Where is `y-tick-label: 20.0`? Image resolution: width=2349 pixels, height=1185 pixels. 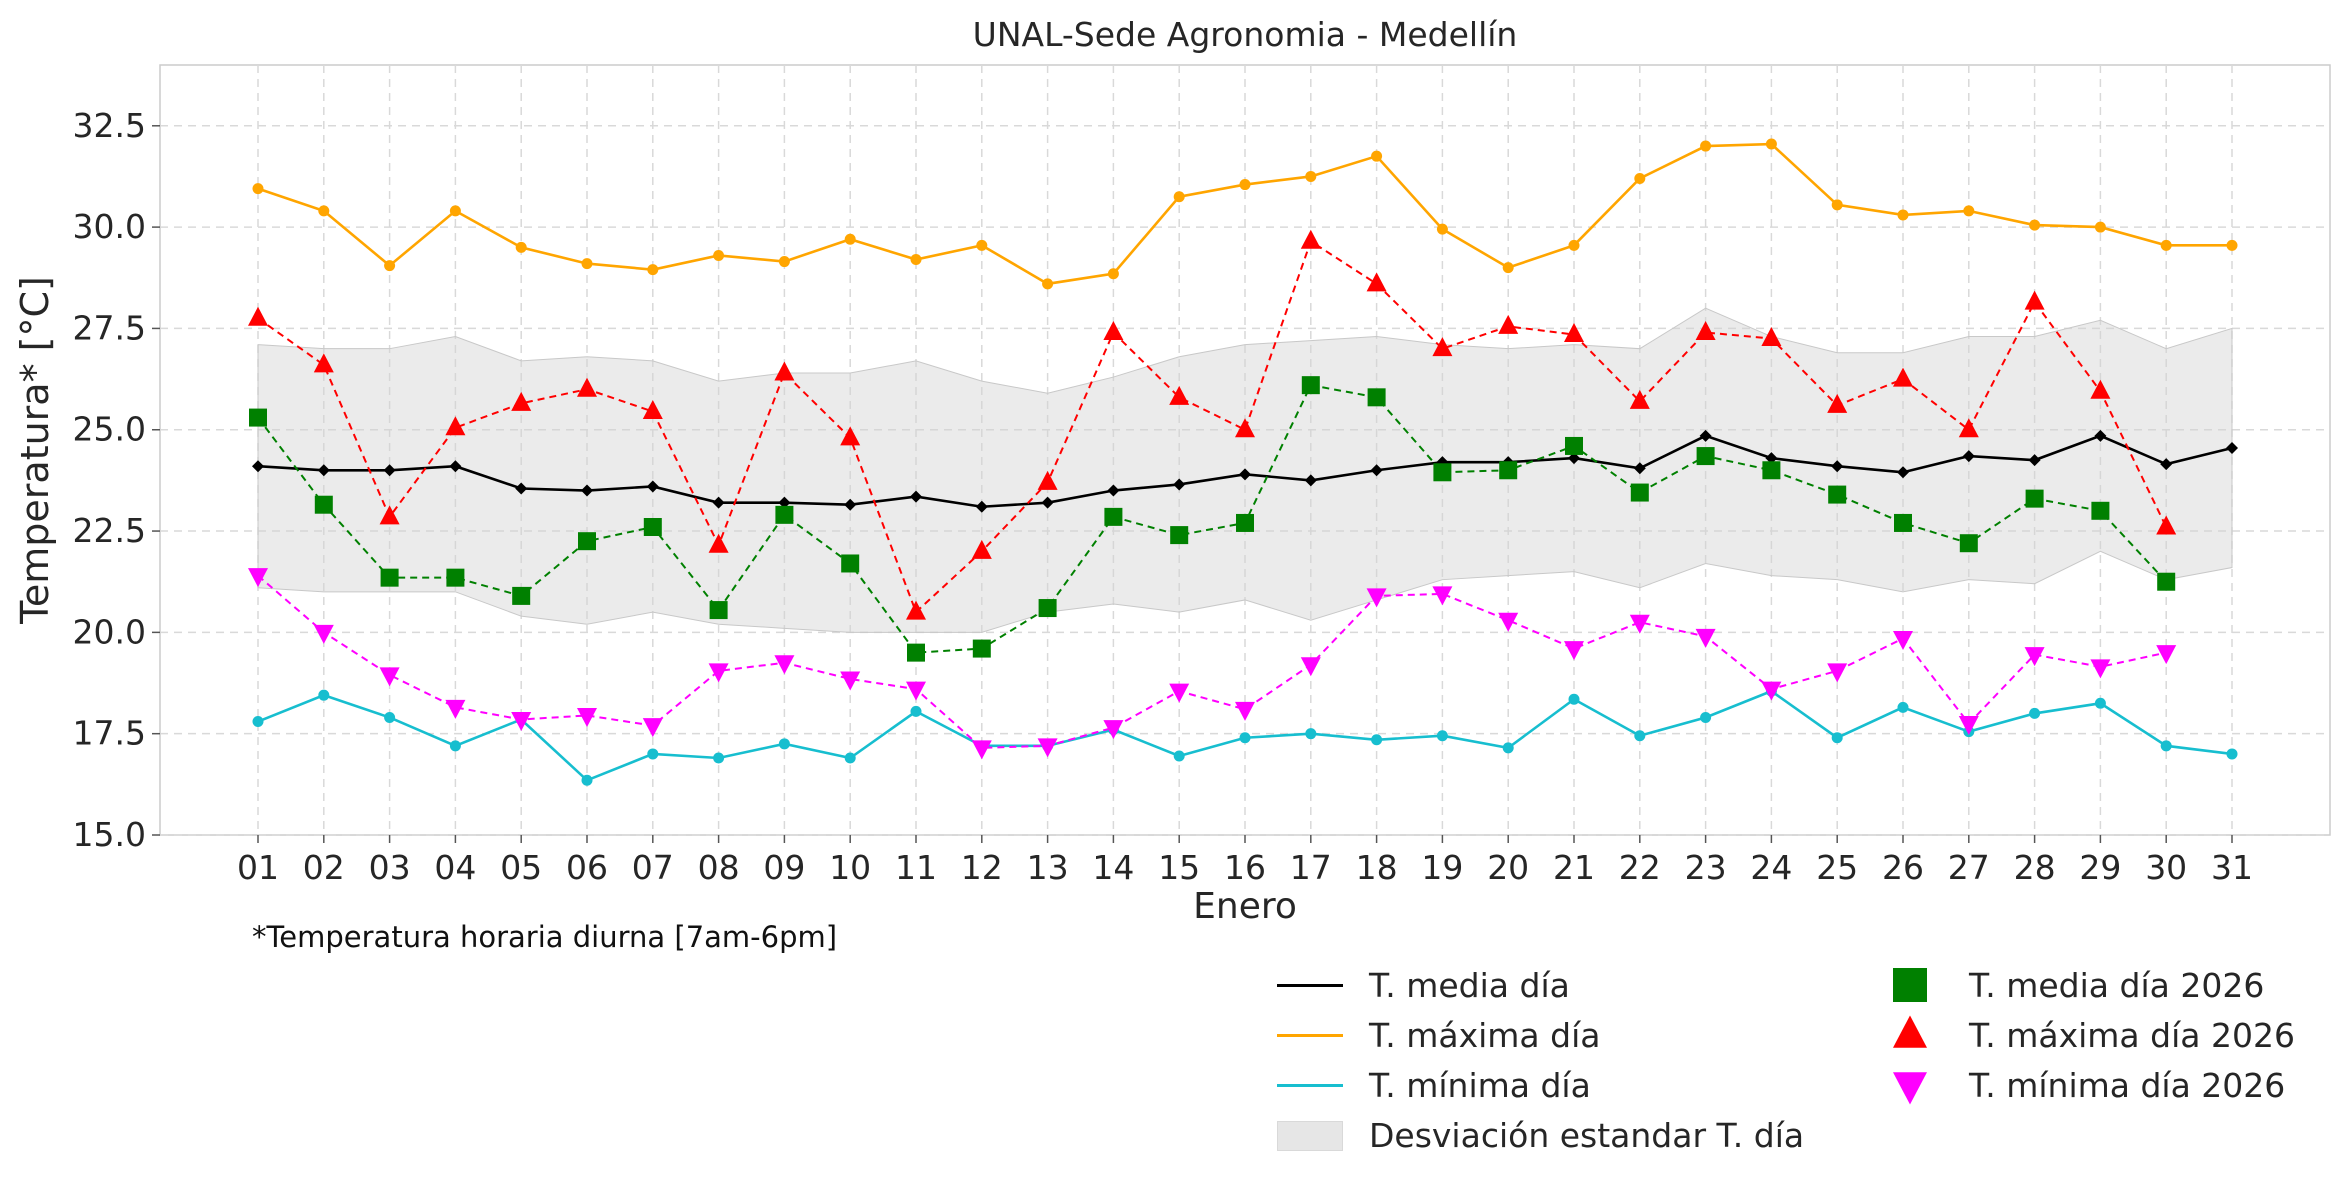
y-tick-label: 20.0 is located at coordinates (109, 631).